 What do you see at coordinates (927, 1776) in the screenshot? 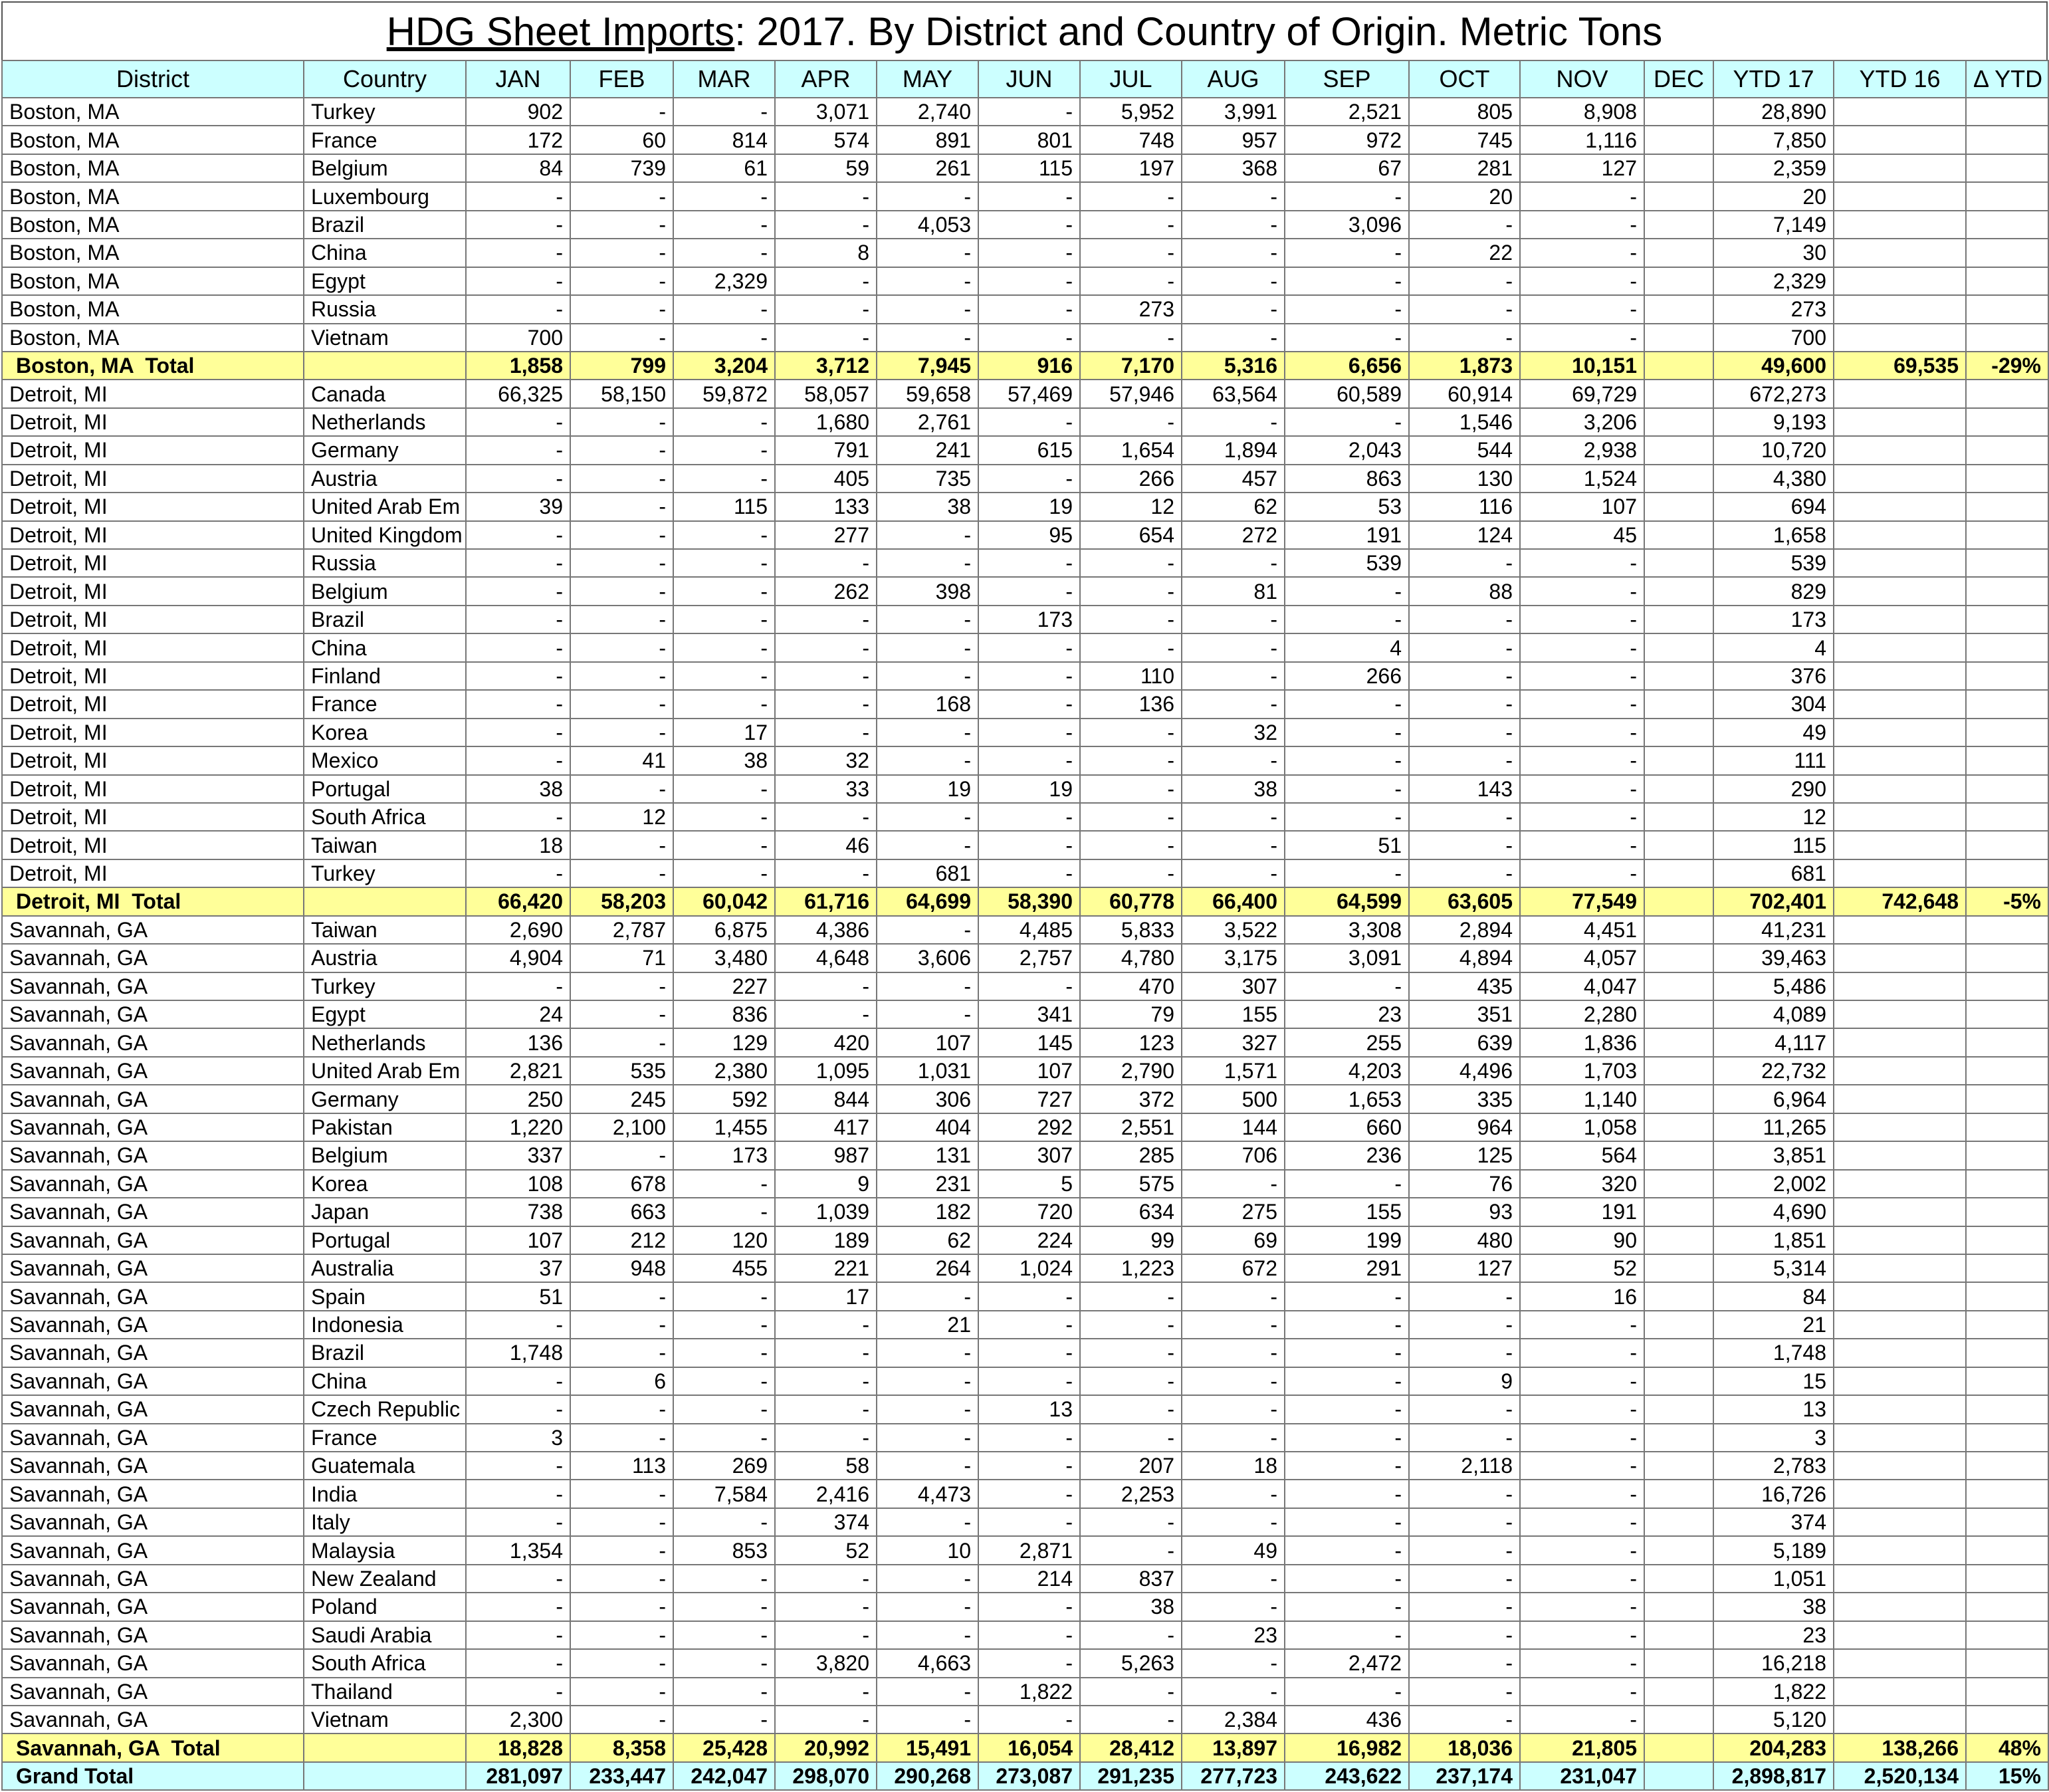
I see `value-cell: 290,268` at bounding box center [927, 1776].